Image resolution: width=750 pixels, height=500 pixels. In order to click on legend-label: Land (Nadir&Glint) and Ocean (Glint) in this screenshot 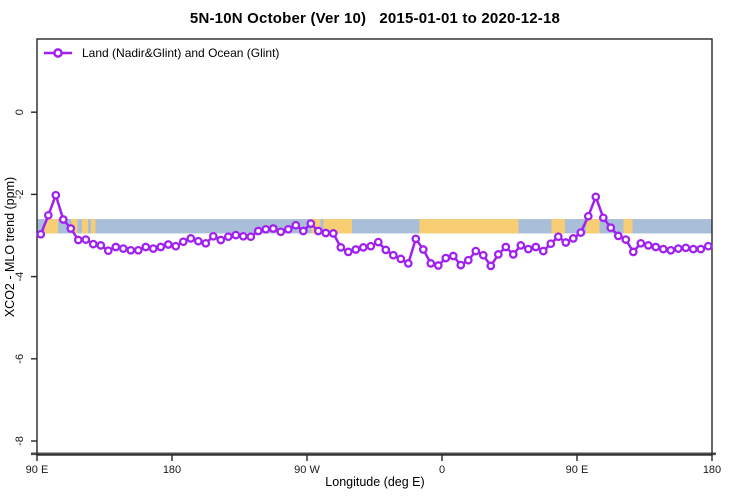, I will do `click(181, 53)`.